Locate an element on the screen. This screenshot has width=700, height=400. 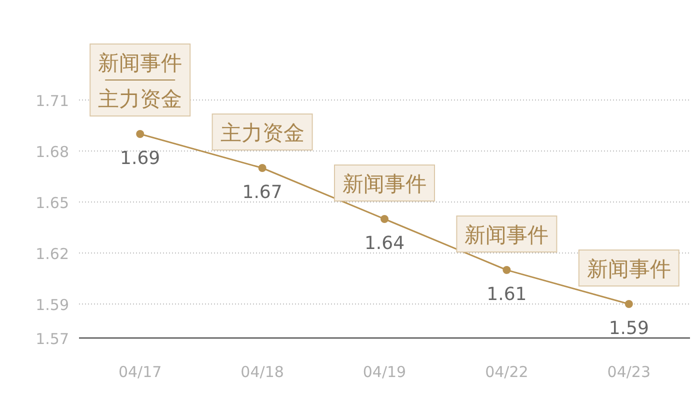
x-tick-label: 04/22 is located at coordinates (506, 372).